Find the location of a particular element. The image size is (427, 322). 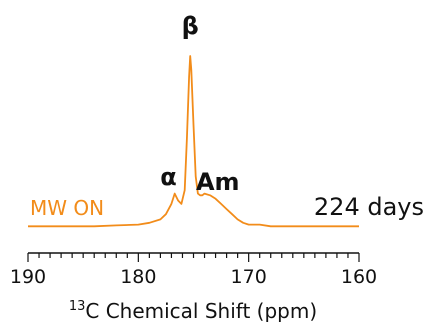

peak-label-1: α is located at coordinates (168, 177).